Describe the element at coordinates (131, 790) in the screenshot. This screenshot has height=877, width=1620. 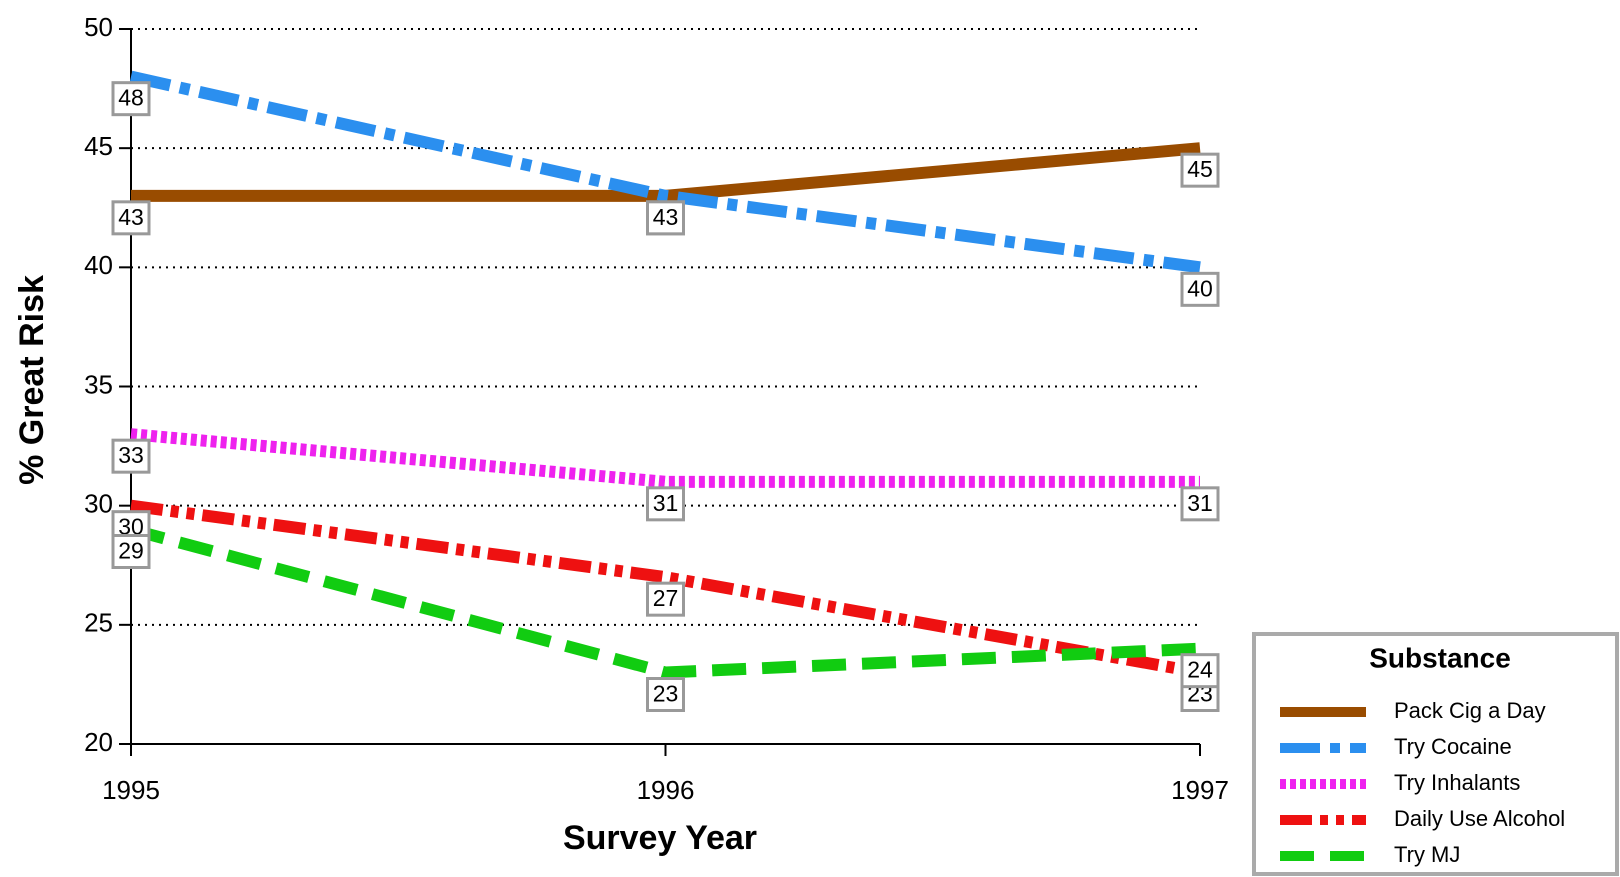
I see `x-tick-label: 1995` at that location.